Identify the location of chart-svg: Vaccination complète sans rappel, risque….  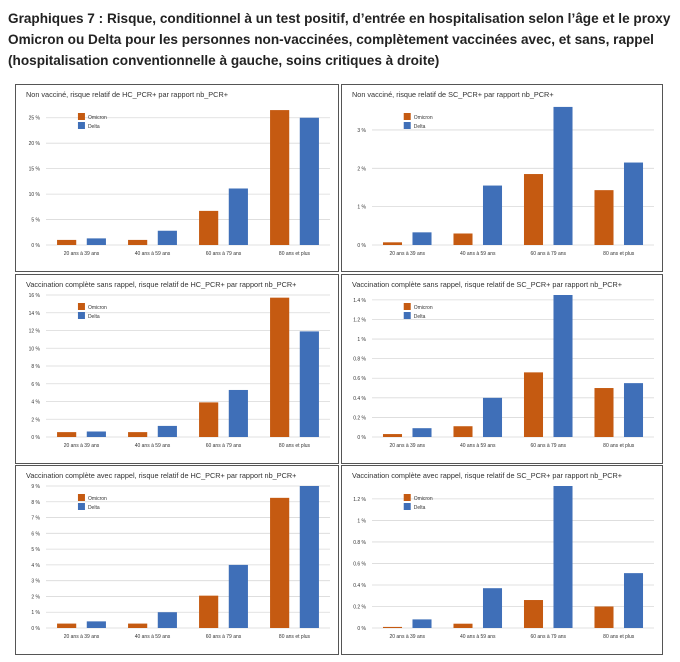
(503, 364).